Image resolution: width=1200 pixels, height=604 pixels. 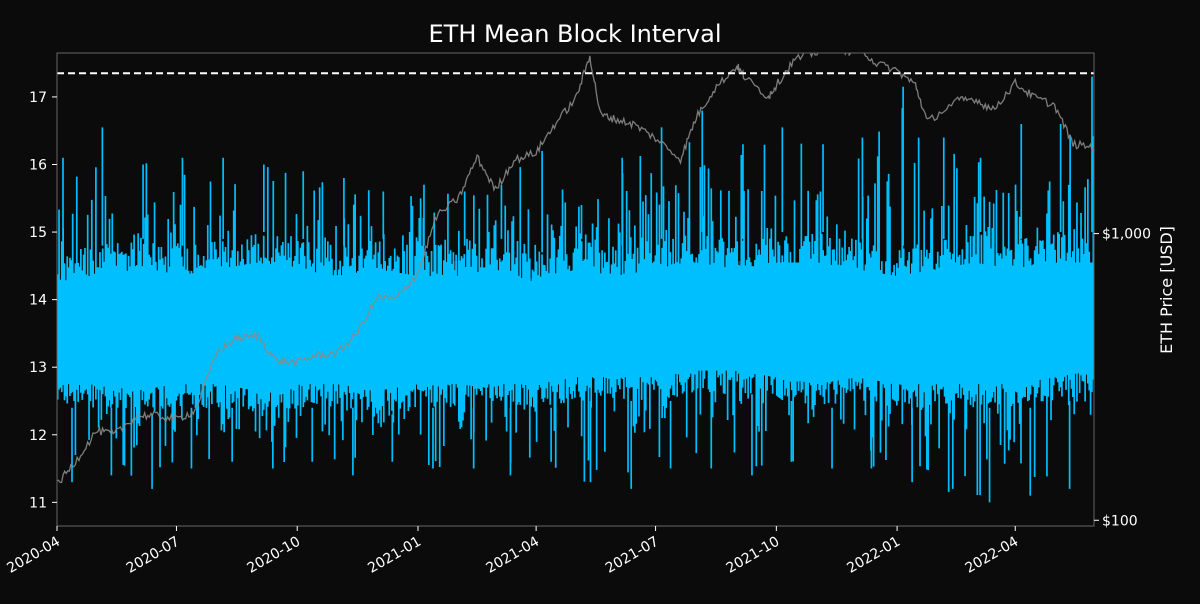 What do you see at coordinates (38, 233) in the screenshot?
I see `y-tick-label: 15` at bounding box center [38, 233].